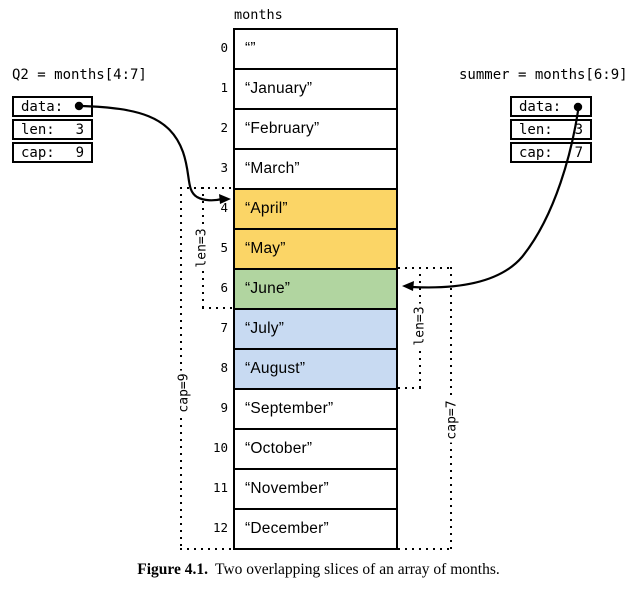 The image size is (637, 600). I want to click on summer-cap-bracket-label: cap=7, so click(452, 420).